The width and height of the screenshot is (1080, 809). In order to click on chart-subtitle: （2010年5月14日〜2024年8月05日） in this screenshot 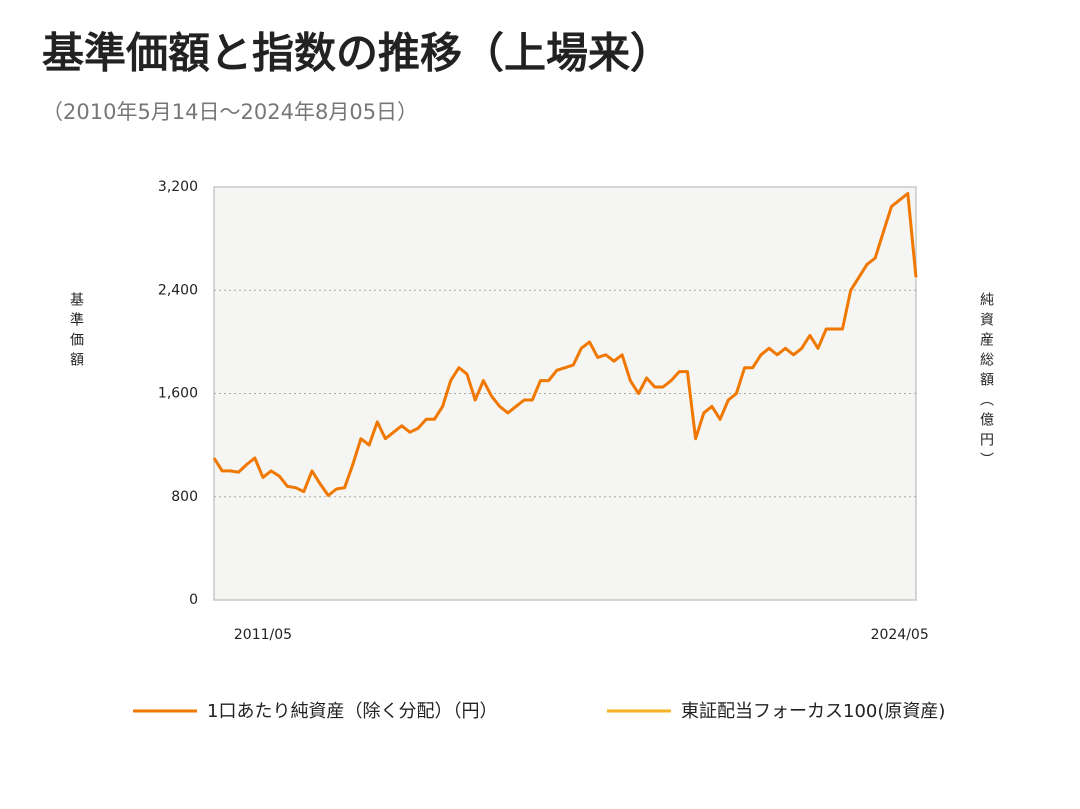, I will do `click(230, 112)`.